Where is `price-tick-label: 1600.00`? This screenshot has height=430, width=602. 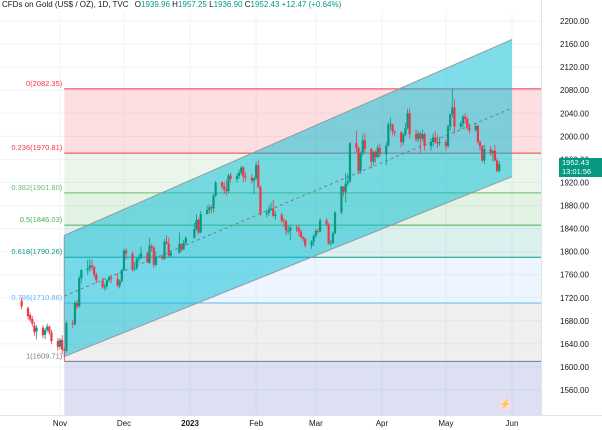
price-tick-label: 1600.00 is located at coordinates (574, 367).